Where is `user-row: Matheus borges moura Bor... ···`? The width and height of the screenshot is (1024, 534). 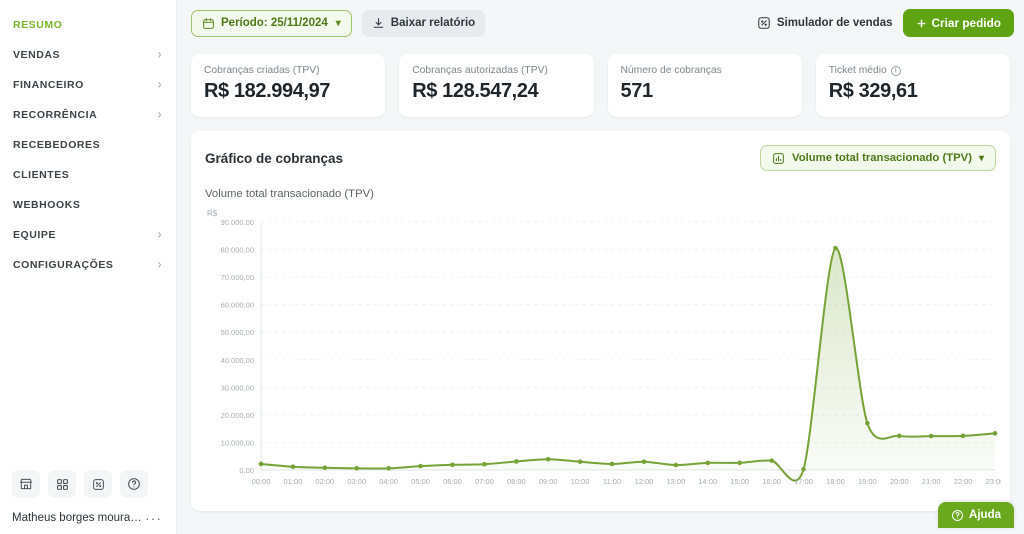
user-row: Matheus borges moura Bor... ··· is located at coordinates (88, 518).